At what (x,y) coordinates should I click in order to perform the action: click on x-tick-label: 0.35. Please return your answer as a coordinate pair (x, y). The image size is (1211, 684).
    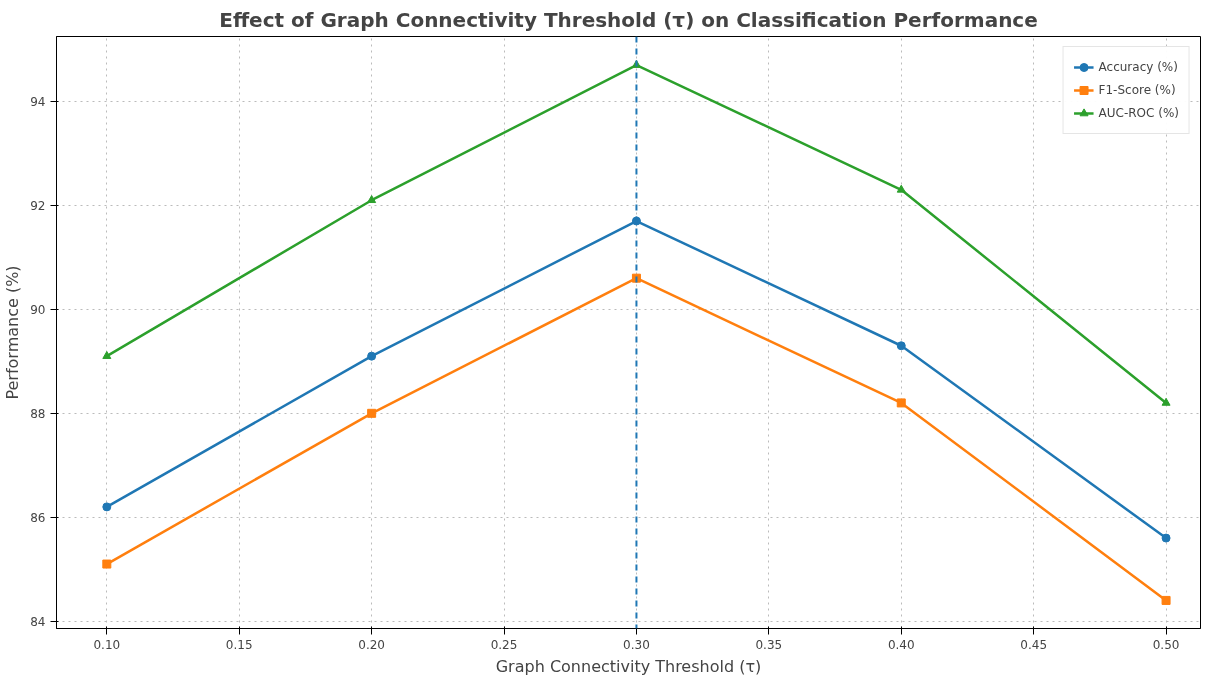
    Looking at the image, I should click on (769, 644).